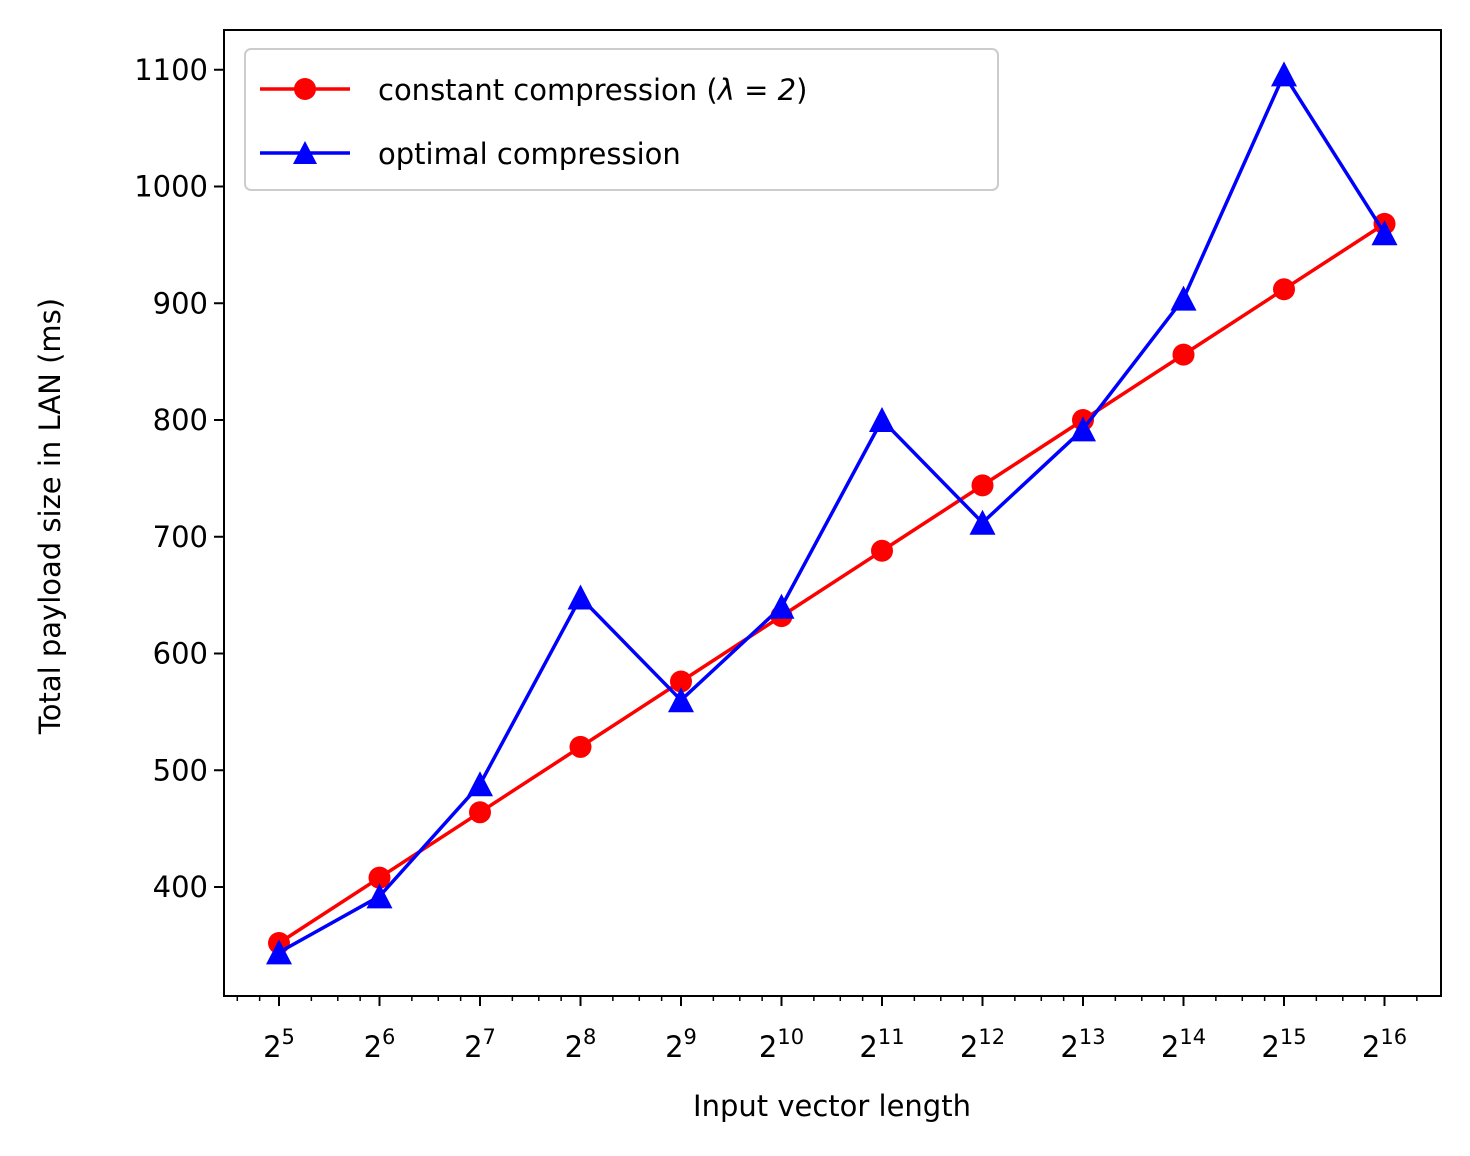  I want to click on legend-label-constant-suffix: ), so click(801, 90).